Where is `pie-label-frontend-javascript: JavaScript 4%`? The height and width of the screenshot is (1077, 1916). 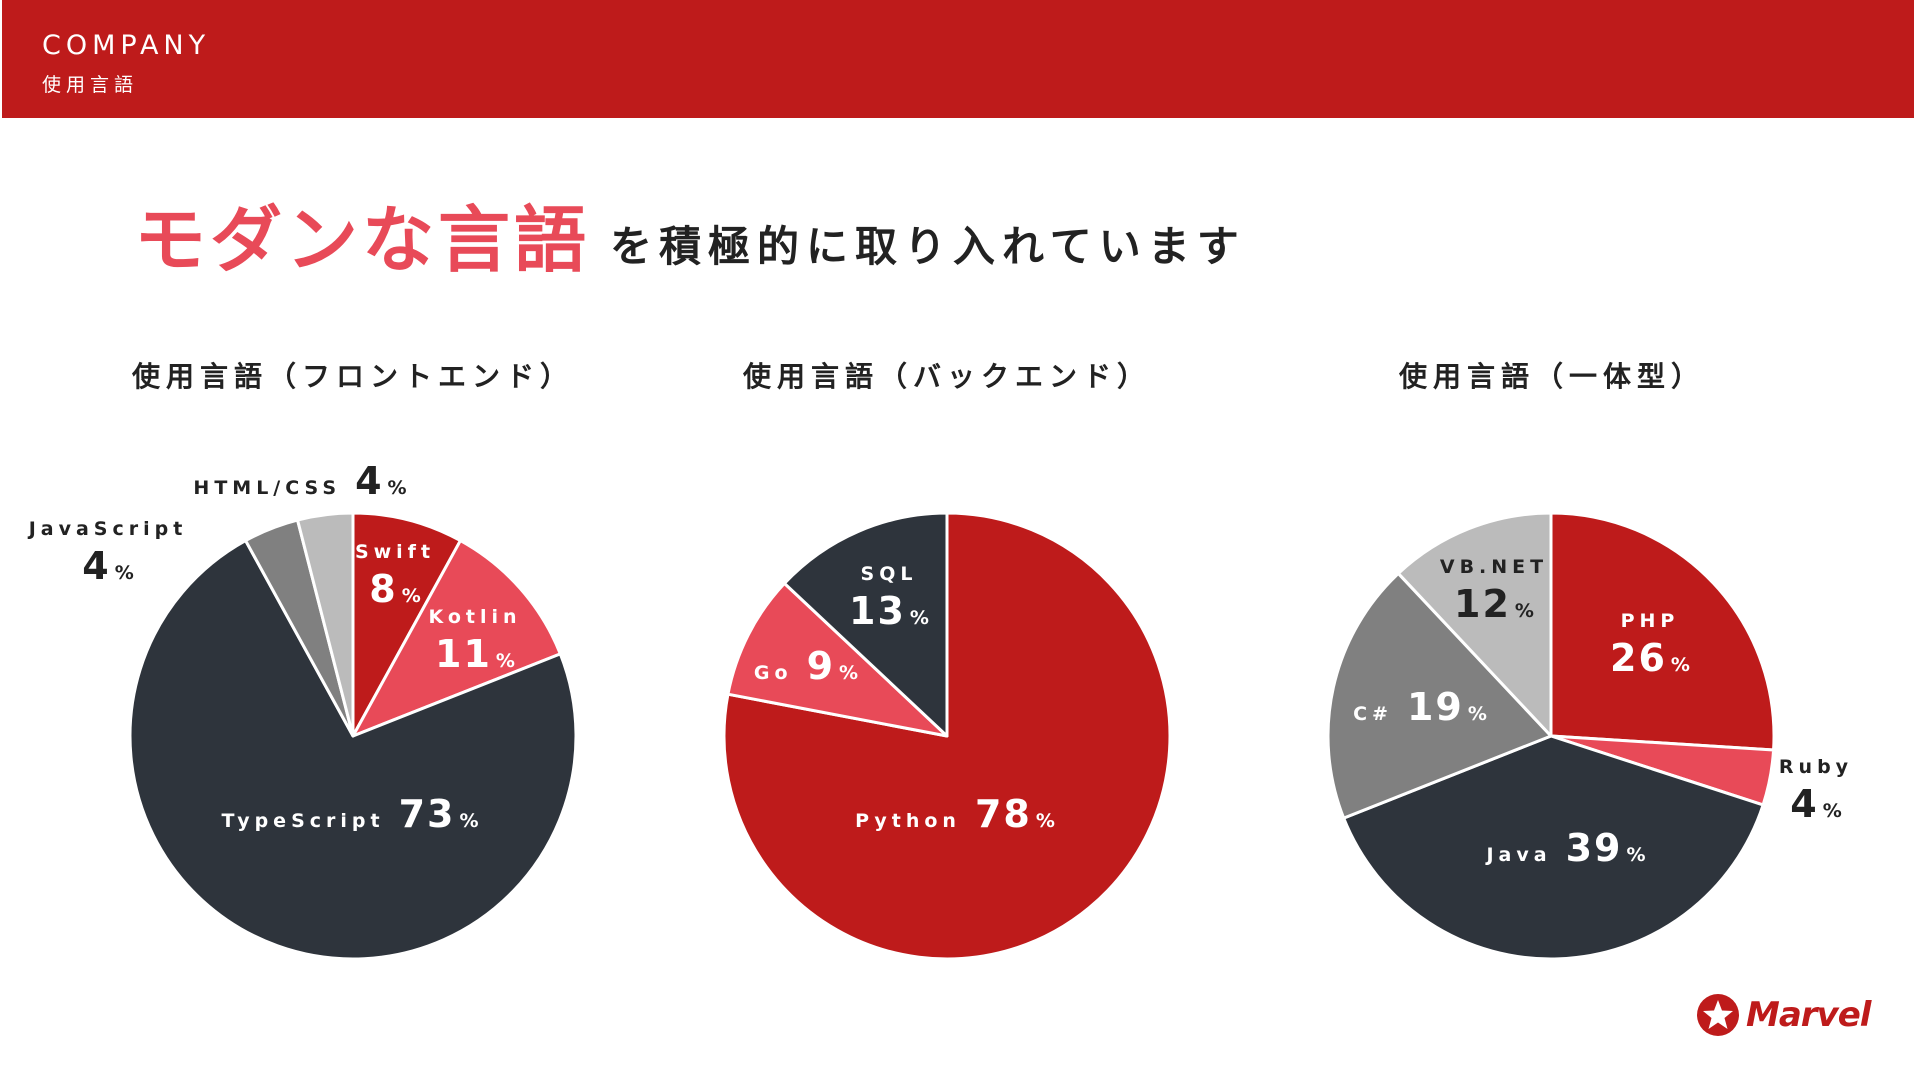
pie-label-frontend-javascript: JavaScript 4% is located at coordinates (107, 553).